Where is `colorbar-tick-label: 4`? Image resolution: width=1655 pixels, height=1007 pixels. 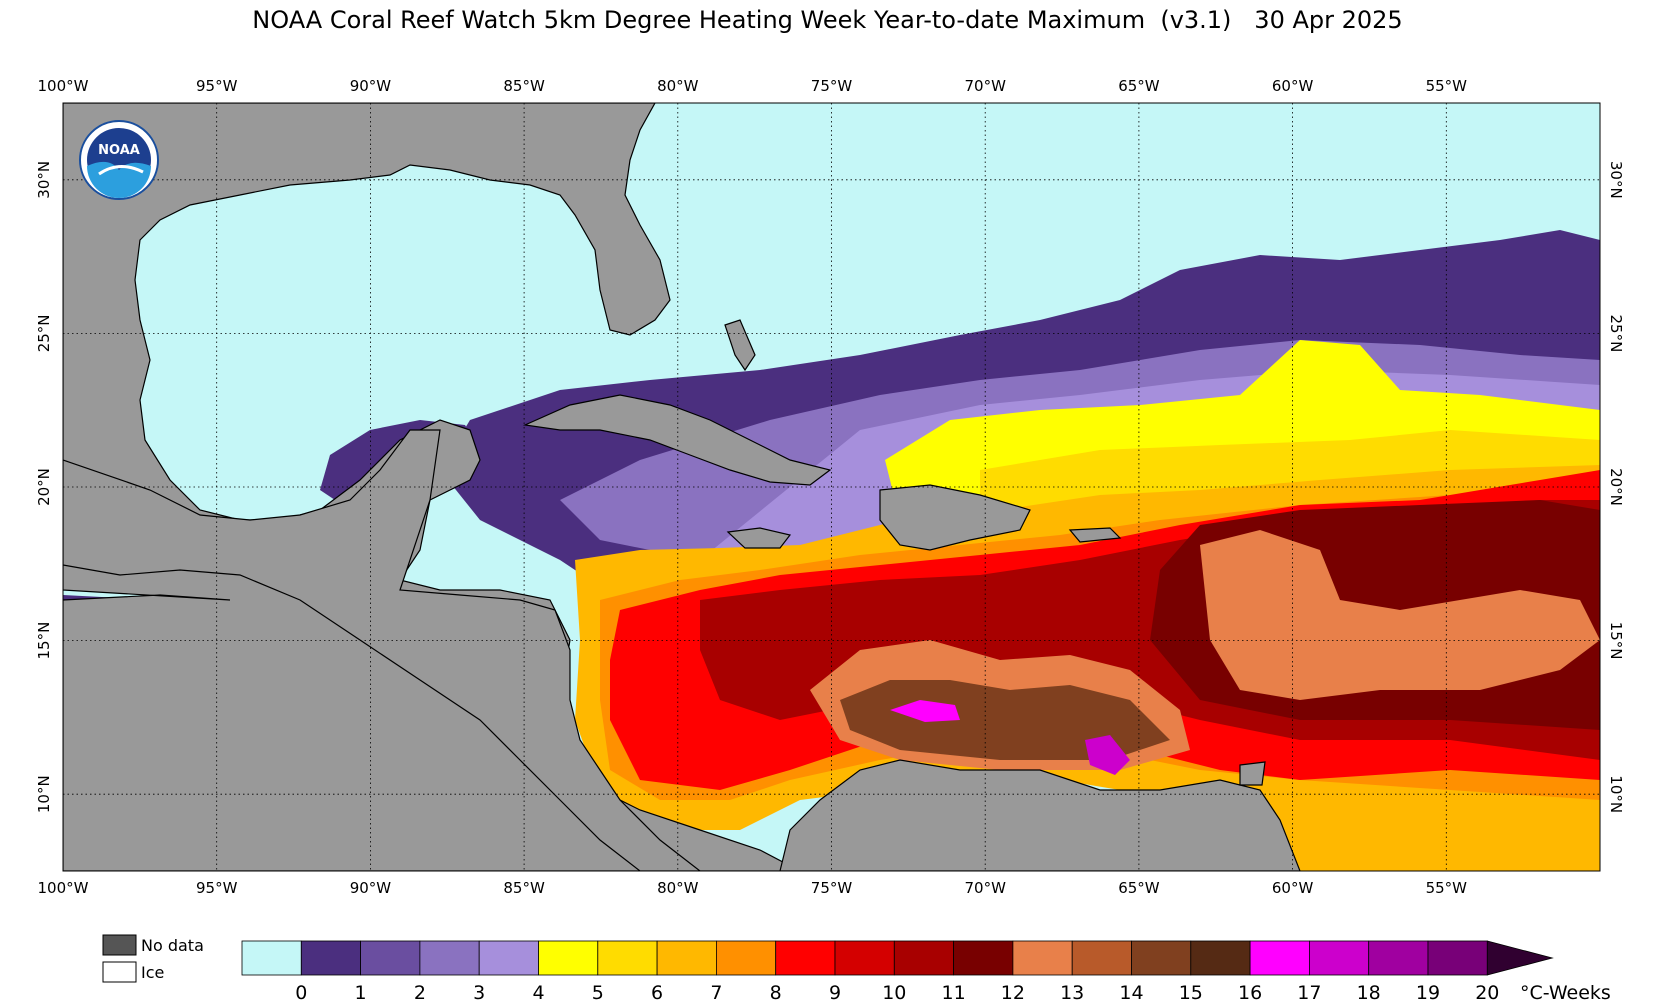
colorbar-tick-label: 4 is located at coordinates (538, 993).